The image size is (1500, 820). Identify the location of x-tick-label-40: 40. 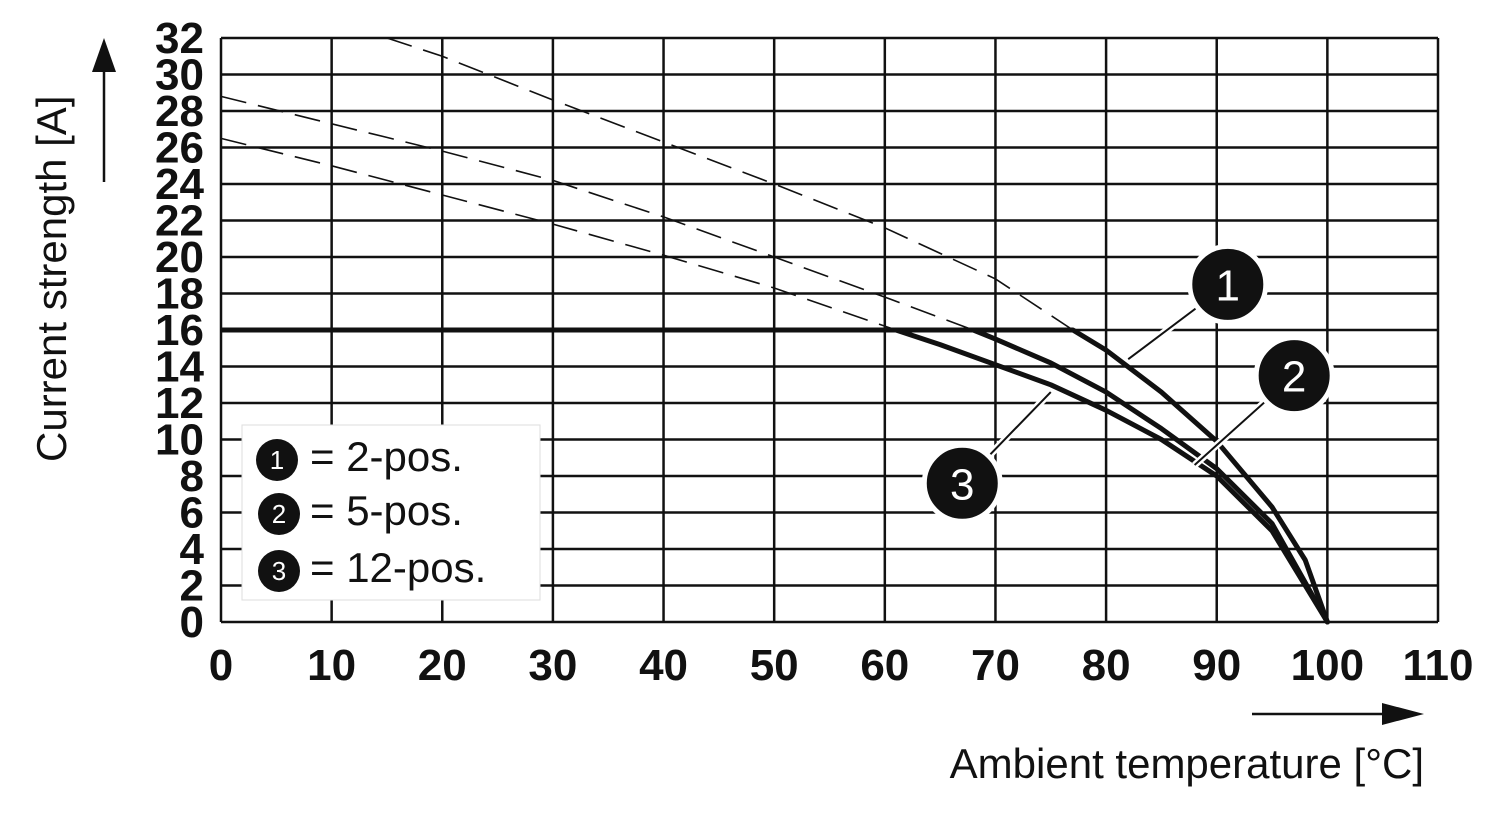
(663, 665).